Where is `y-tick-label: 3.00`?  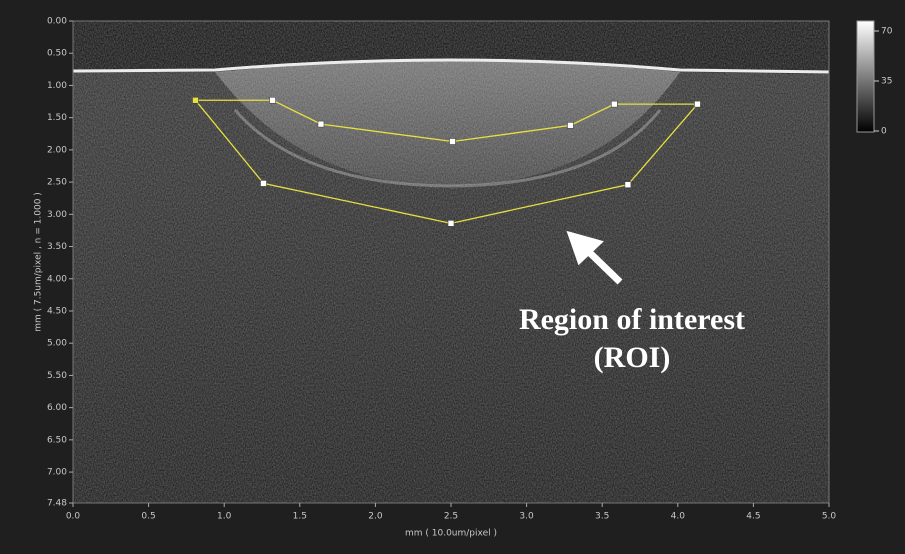 y-tick-label: 3.00 is located at coordinates (57, 215).